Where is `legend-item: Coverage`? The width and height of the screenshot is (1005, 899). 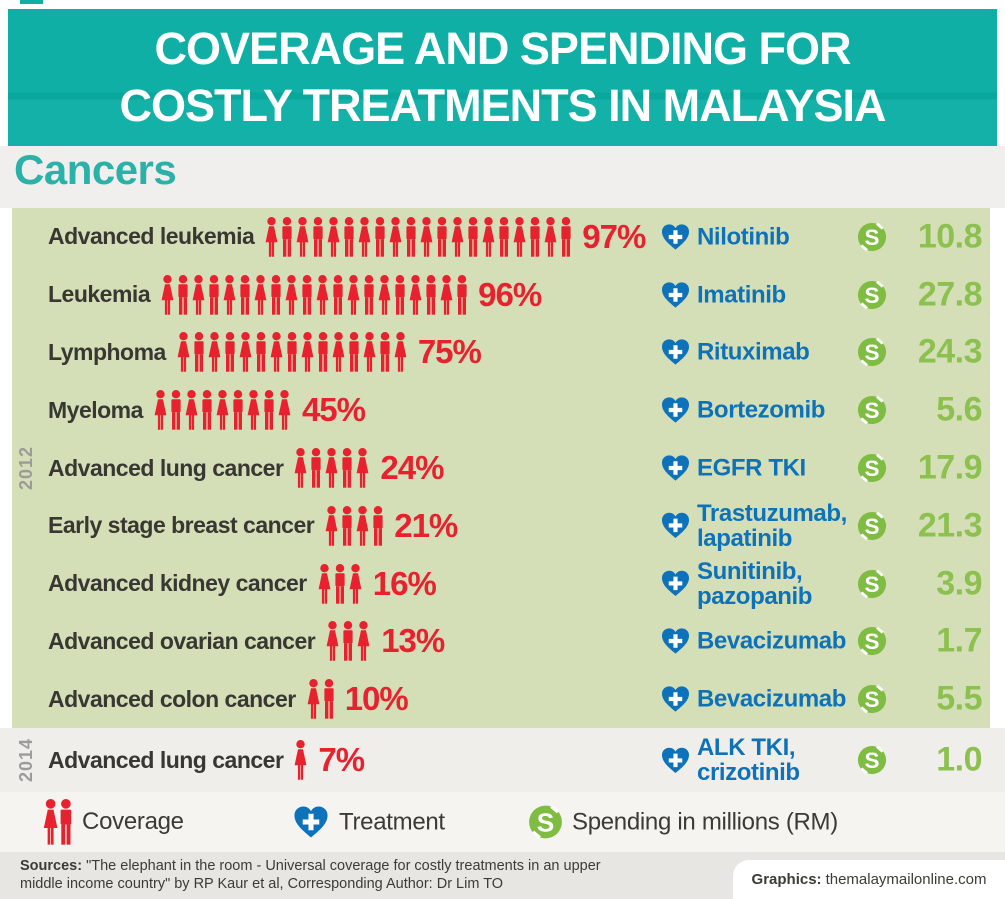 legend-item: Coverage is located at coordinates (113, 822).